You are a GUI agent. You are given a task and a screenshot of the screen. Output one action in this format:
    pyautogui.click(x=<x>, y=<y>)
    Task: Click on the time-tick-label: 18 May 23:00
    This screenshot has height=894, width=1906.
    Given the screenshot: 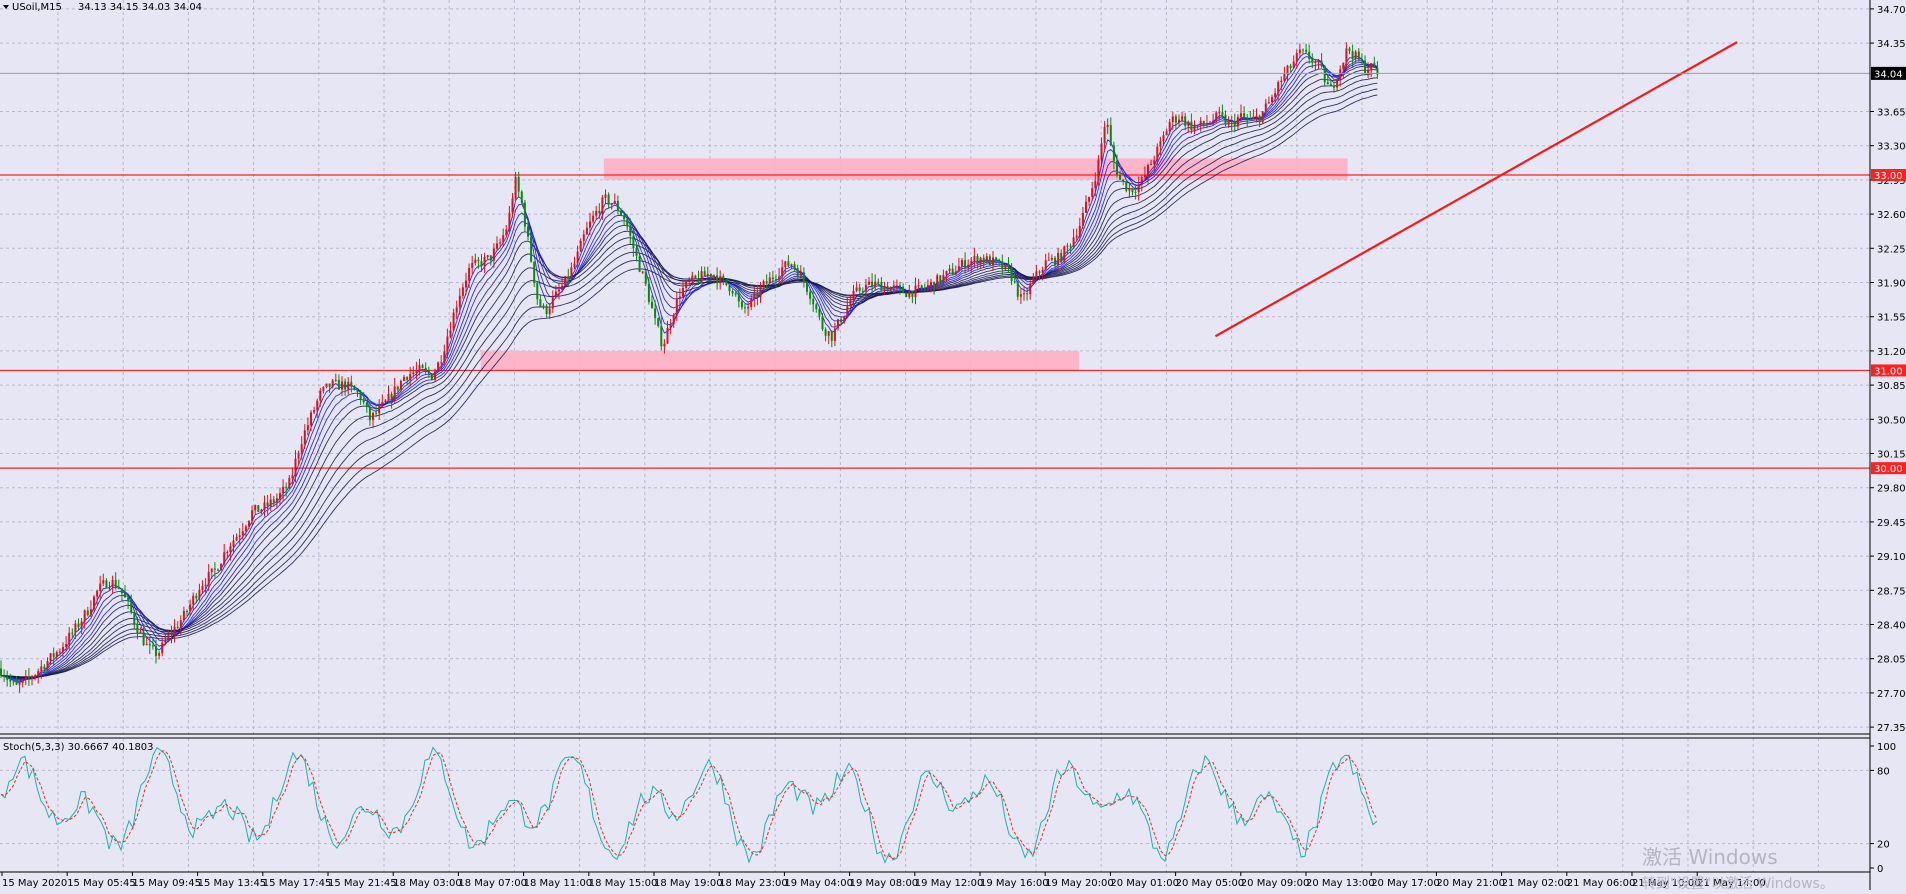 What is the action you would take?
    pyautogui.click(x=753, y=883)
    